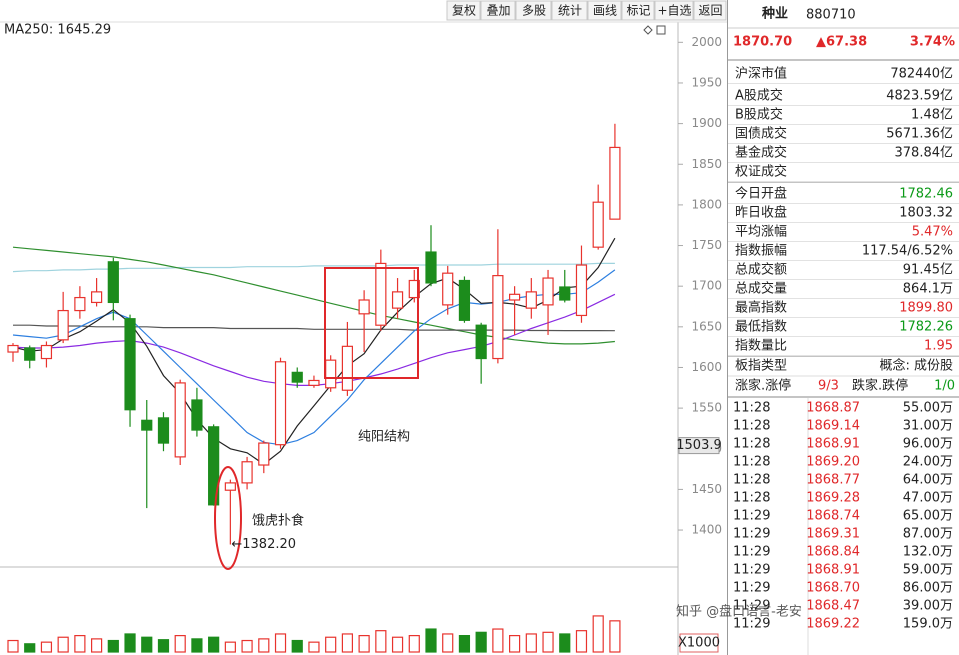 The width and height of the screenshot is (959, 655). I want to click on diamond-icon, so click(648, 30).